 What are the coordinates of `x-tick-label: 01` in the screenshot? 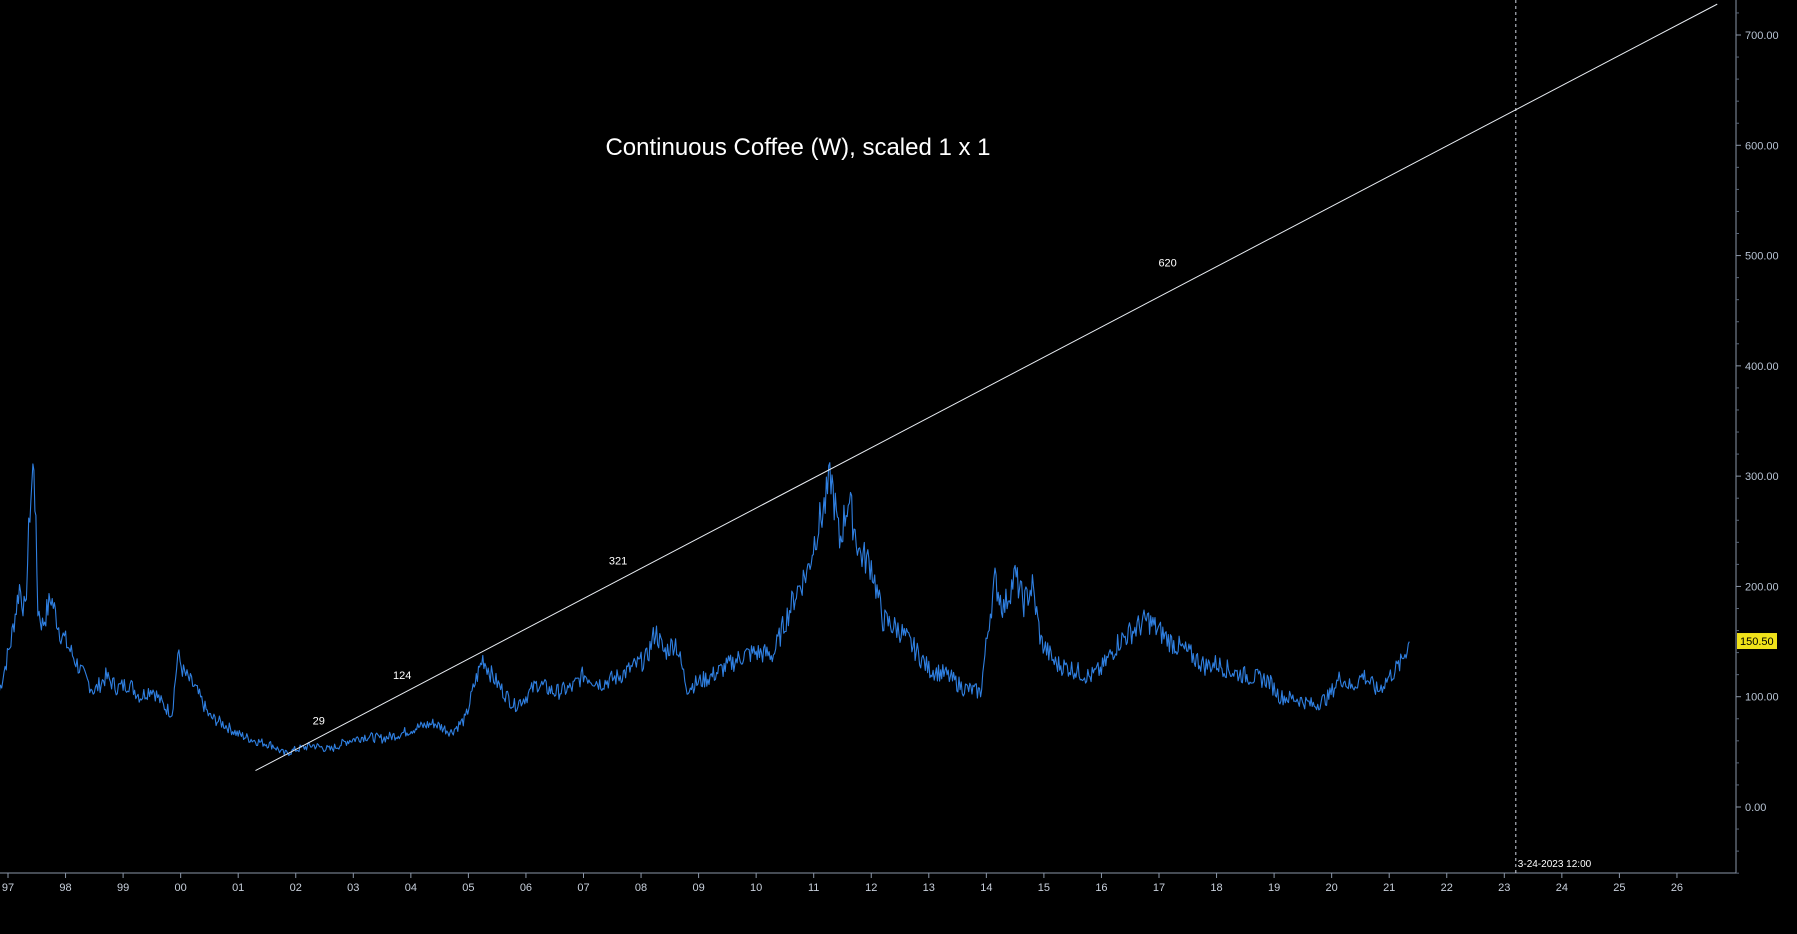 It's located at (238, 888).